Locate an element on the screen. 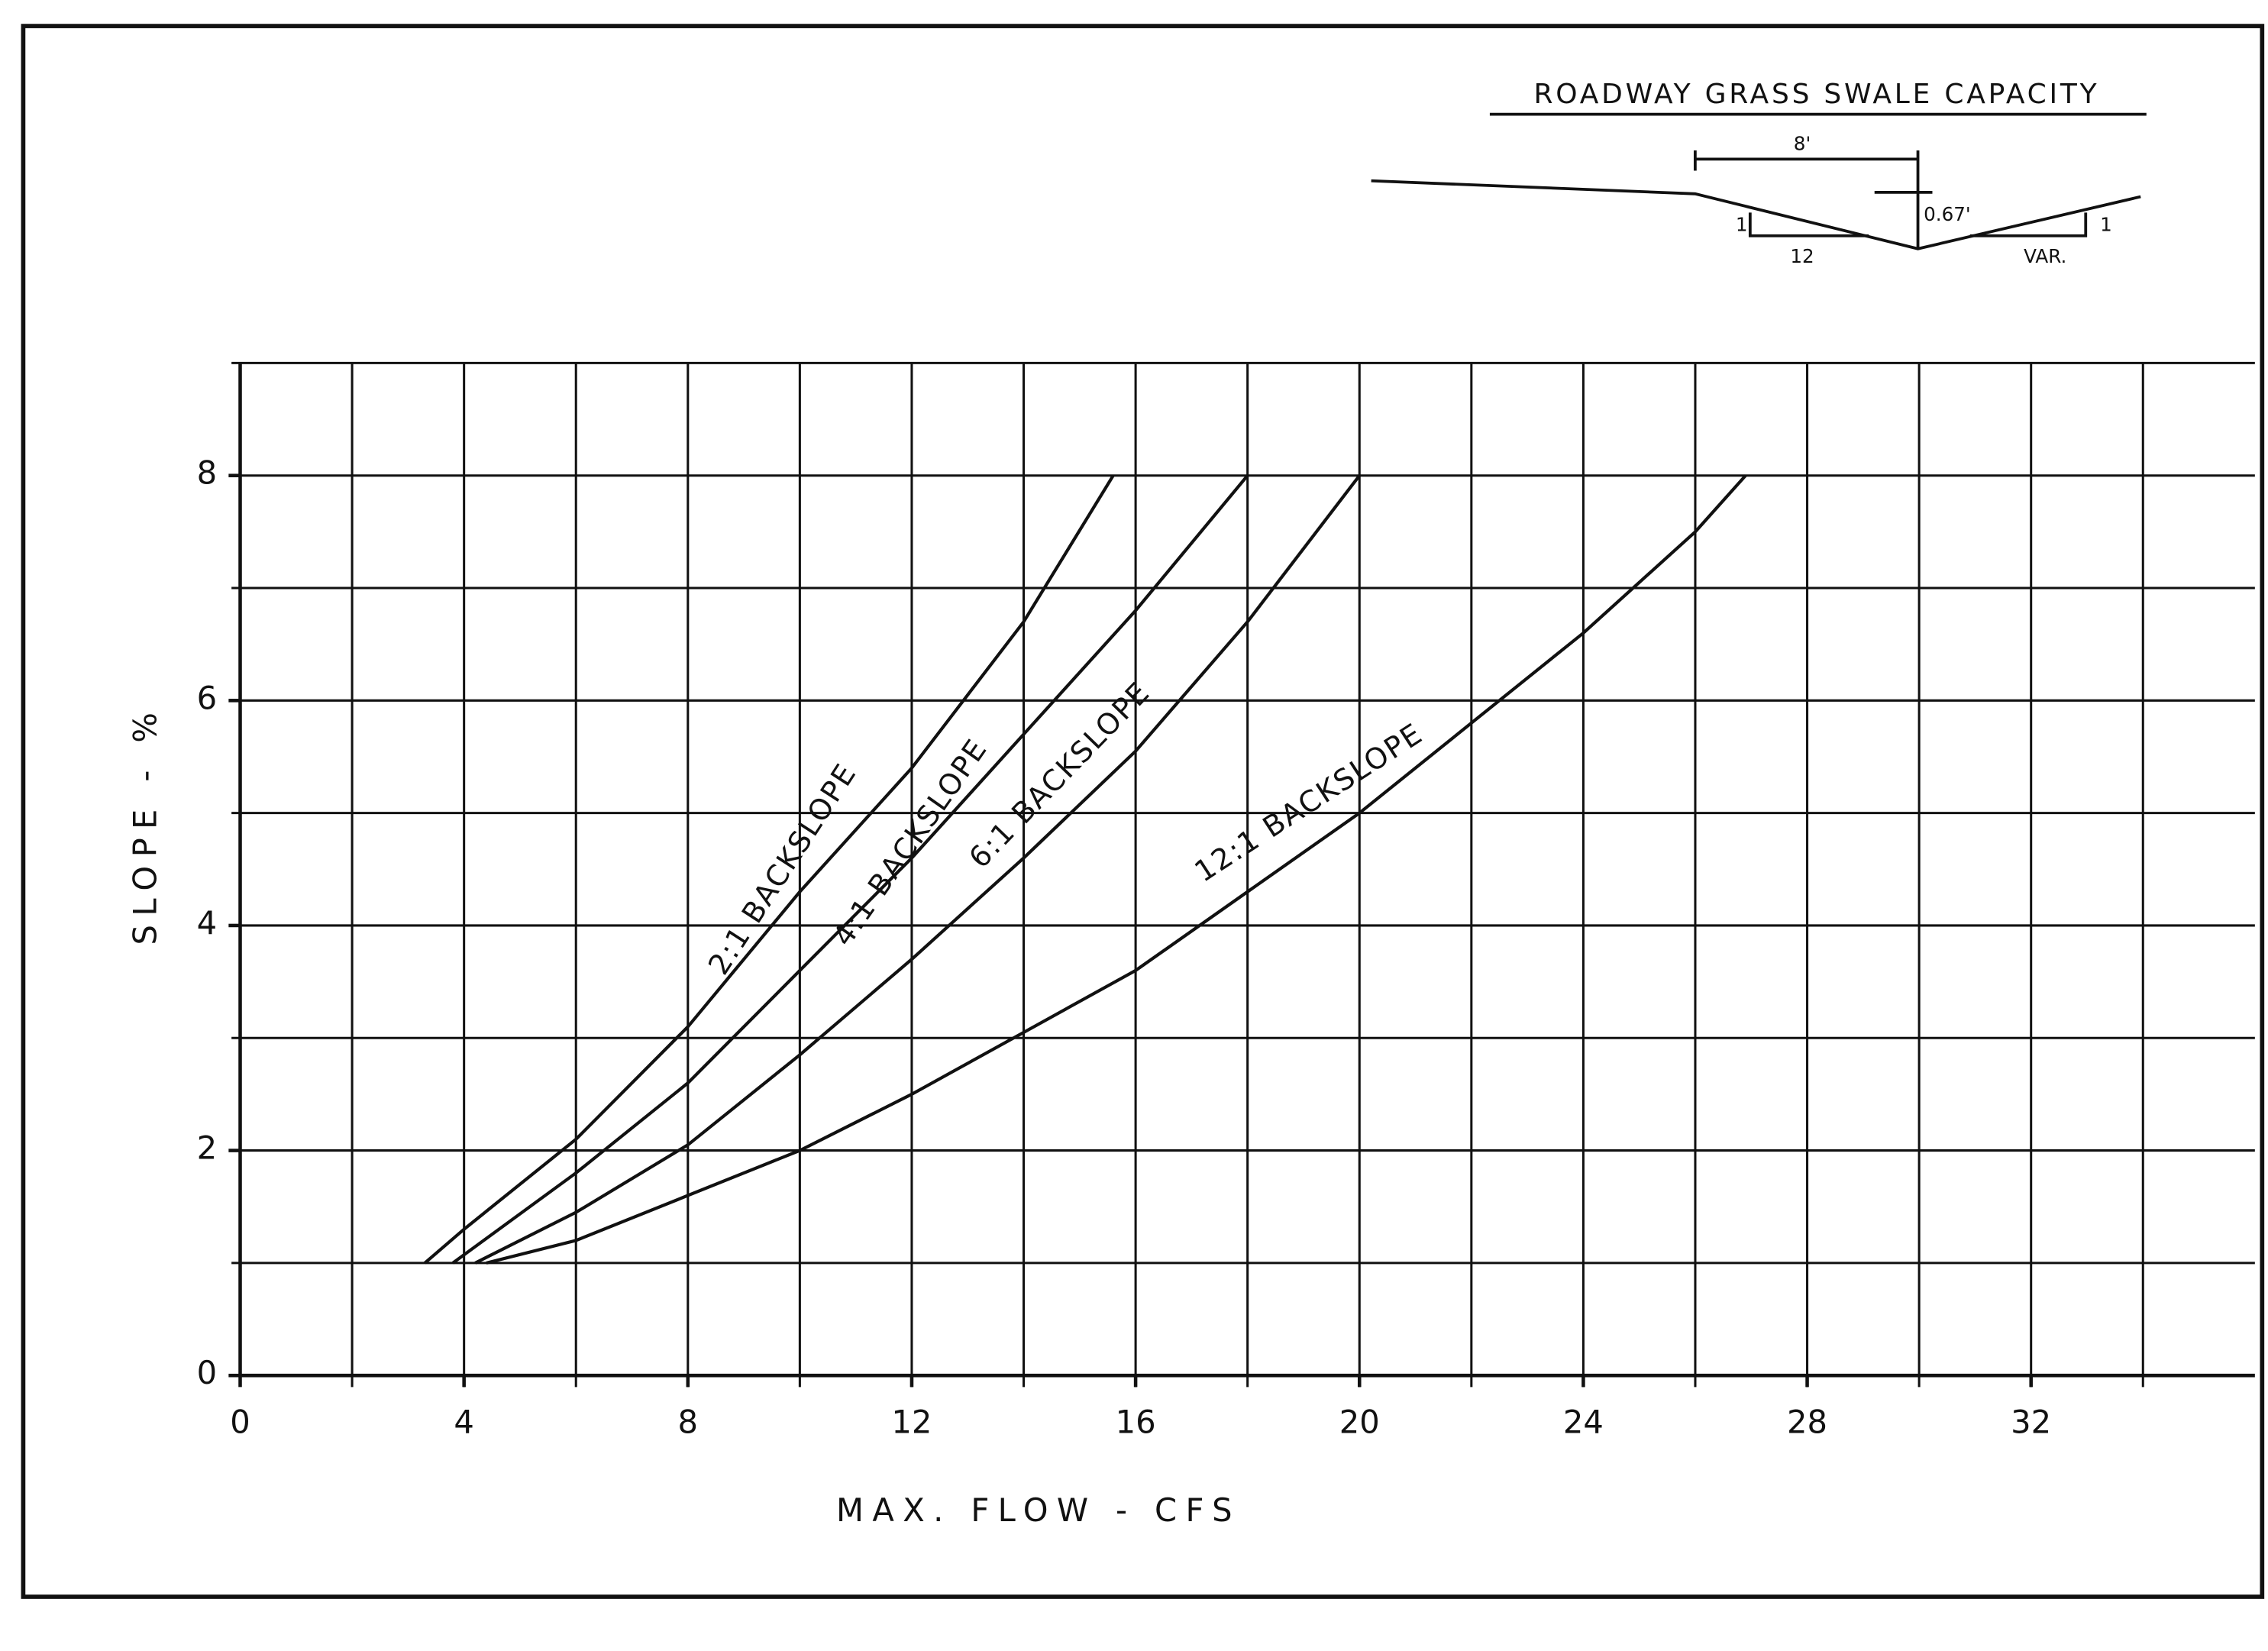 The height and width of the screenshot is (1651, 2268). curve-label: 12:1 BACKSLOPE is located at coordinates (1308, 802).